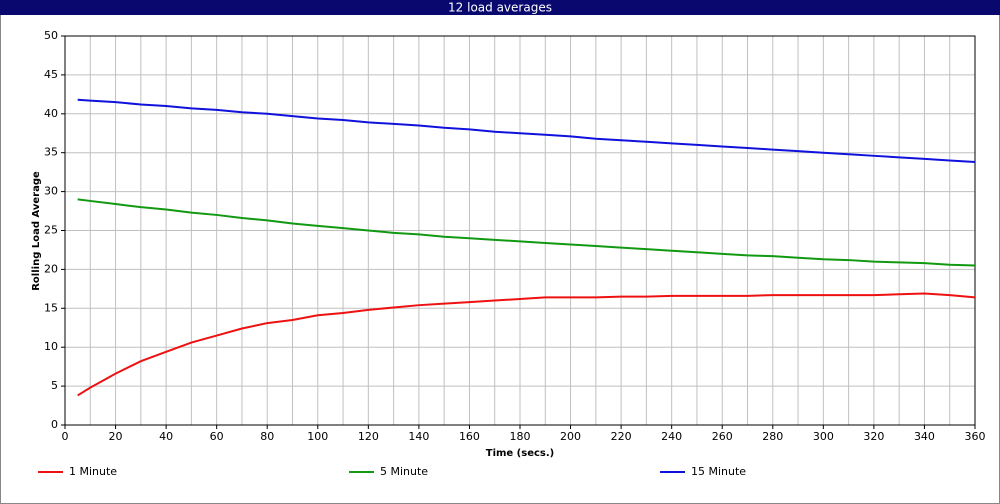 Image resolution: width=1000 pixels, height=504 pixels. I want to click on title-bar, so click(500, 7).